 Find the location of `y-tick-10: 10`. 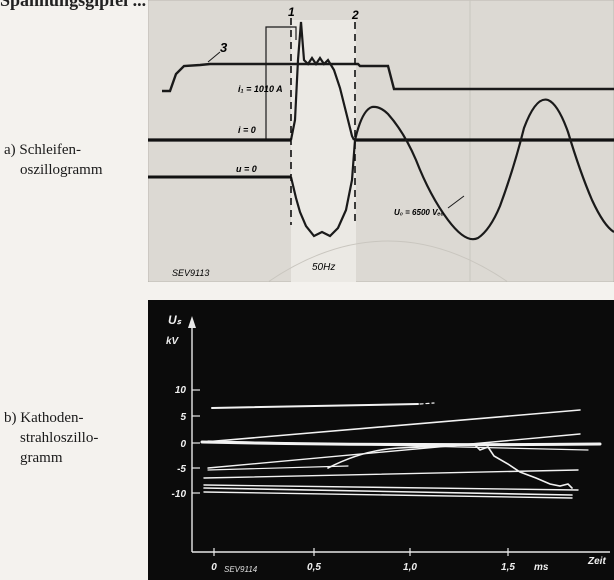

y-tick-10: 10 is located at coordinates (181, 390).